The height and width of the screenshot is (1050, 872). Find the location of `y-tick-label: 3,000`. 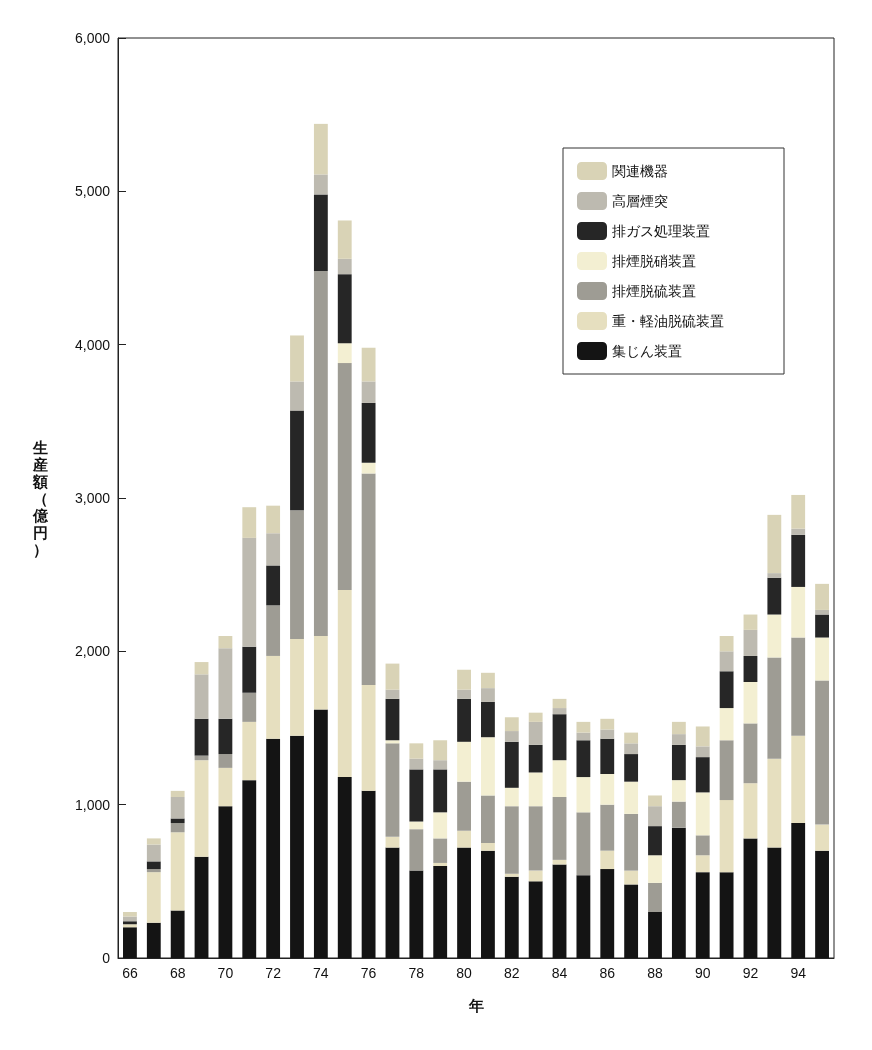

y-tick-label: 3,000 is located at coordinates (92, 498).